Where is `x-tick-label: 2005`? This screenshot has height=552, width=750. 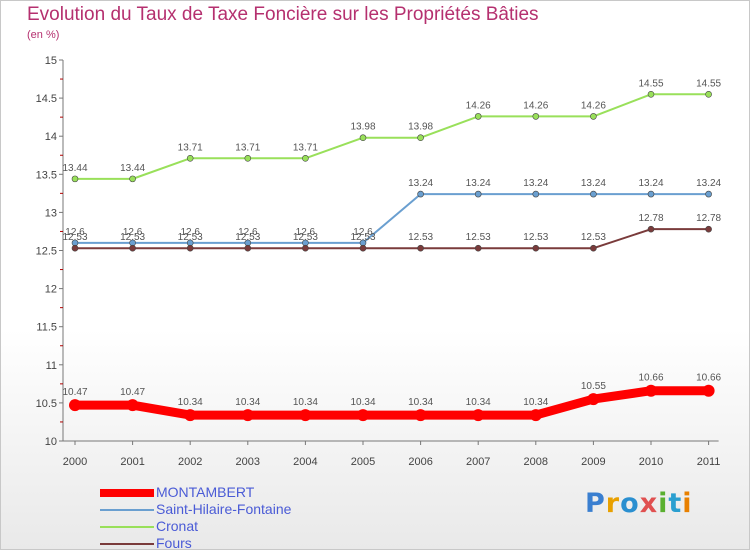 x-tick-label: 2005 is located at coordinates (363, 462).